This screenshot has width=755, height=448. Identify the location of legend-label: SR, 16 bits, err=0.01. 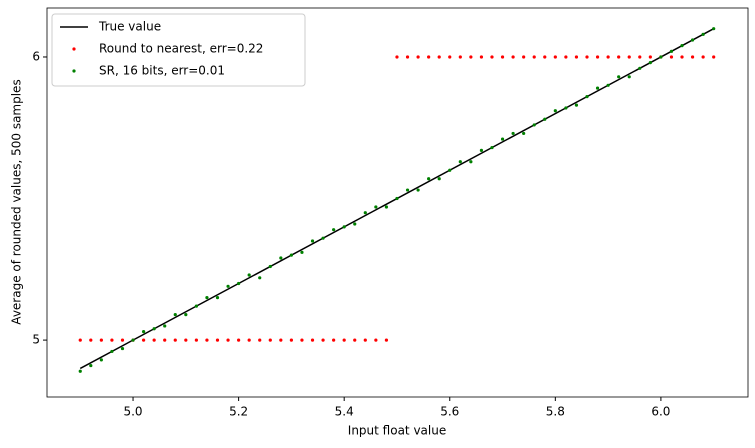
(162, 71).